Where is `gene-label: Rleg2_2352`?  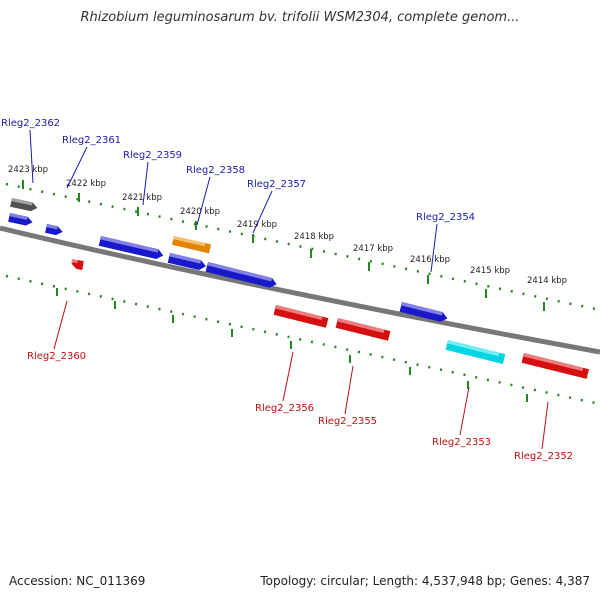 gene-label: Rleg2_2352 is located at coordinates (543, 456).